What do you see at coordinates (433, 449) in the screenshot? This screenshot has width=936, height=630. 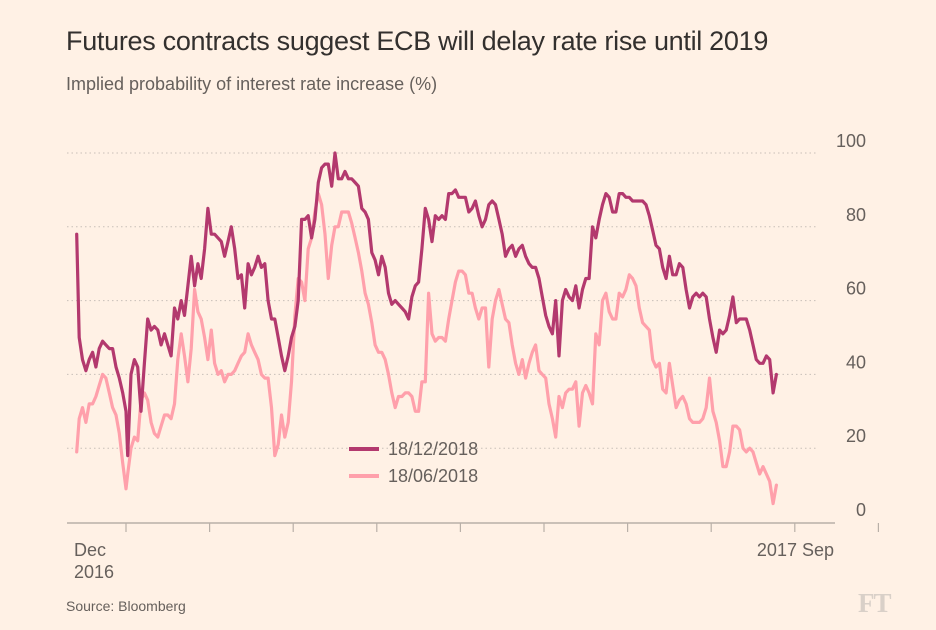 I see `legend-label-dec: 18/12/2018` at bounding box center [433, 449].